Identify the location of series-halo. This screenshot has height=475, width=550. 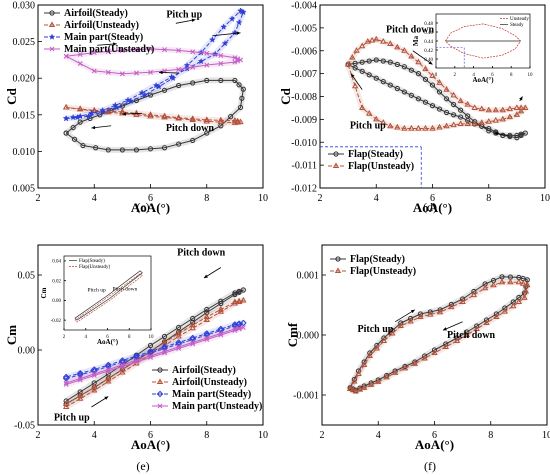
(439, 337).